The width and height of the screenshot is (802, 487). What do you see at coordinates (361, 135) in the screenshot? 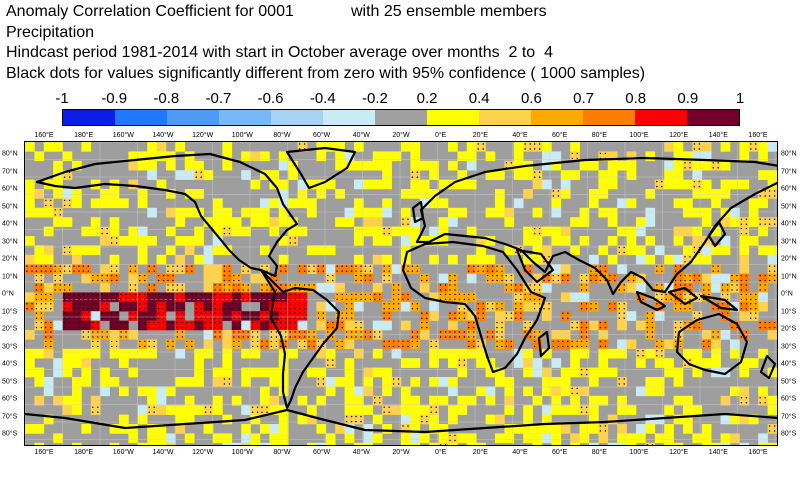
I see `longitude-tick-label: 40°W` at bounding box center [361, 135].